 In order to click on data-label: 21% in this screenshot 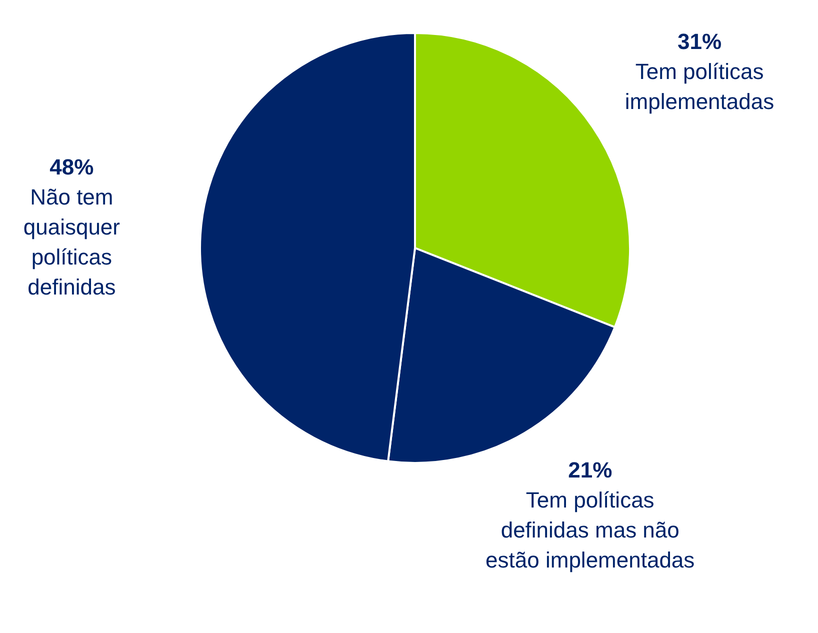, I will do `click(590, 469)`.